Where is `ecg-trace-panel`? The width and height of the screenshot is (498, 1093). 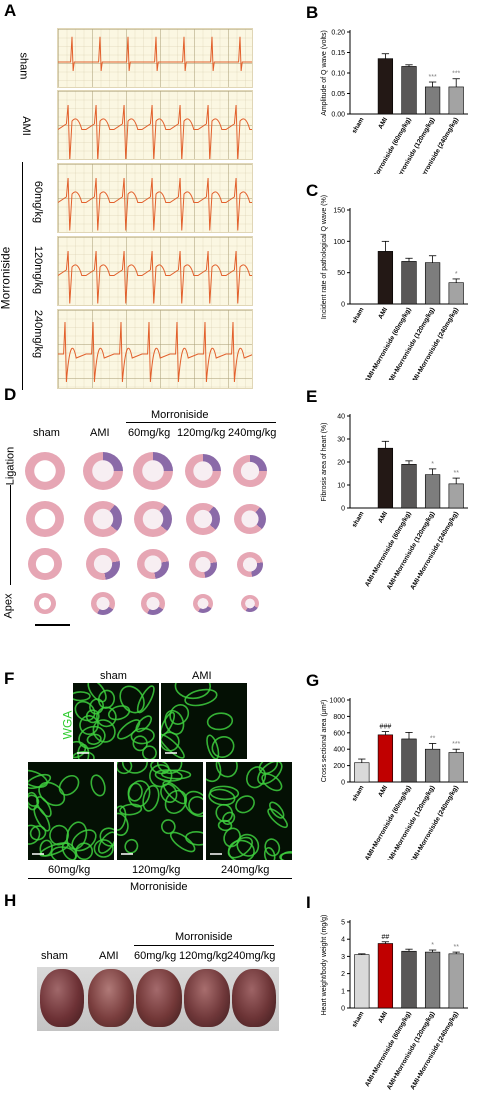
ecg-trace-panel is located at coordinates (155, 198).